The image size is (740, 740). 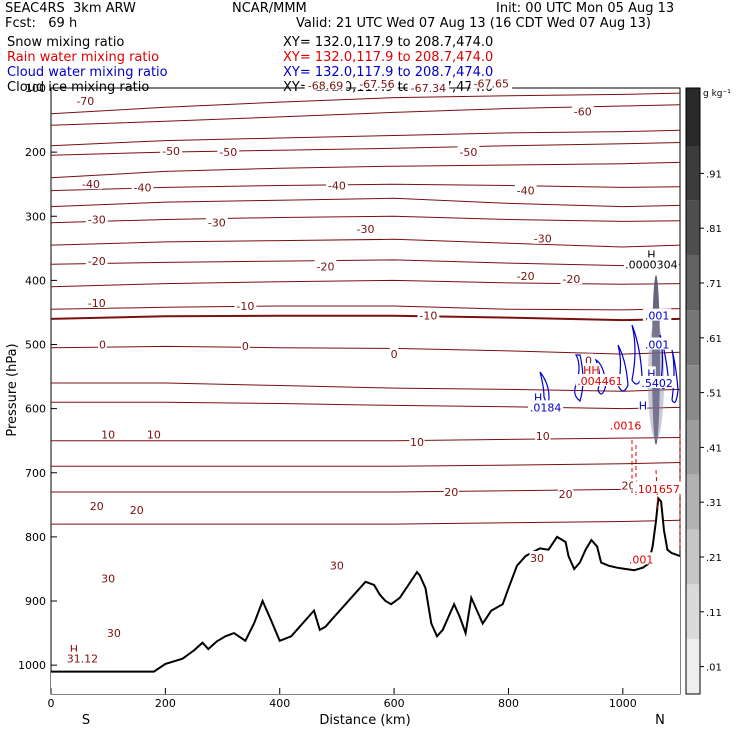 I want to click on contour-label: HH, so click(x=591, y=370).